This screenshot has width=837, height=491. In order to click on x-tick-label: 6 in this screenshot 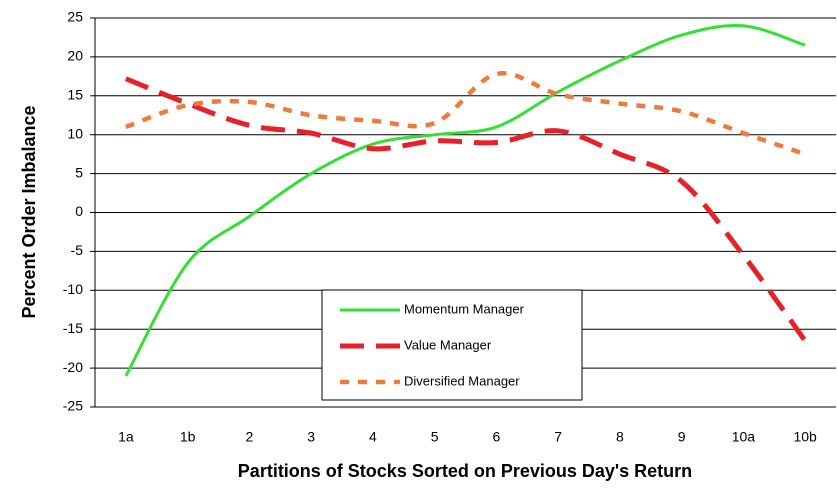, I will do `click(496, 437)`.